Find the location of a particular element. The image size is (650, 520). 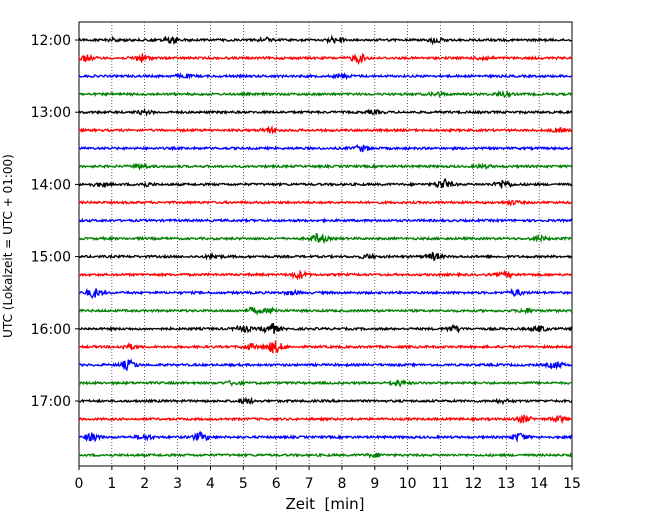

x-tick-label: 15 is located at coordinates (572, 484).